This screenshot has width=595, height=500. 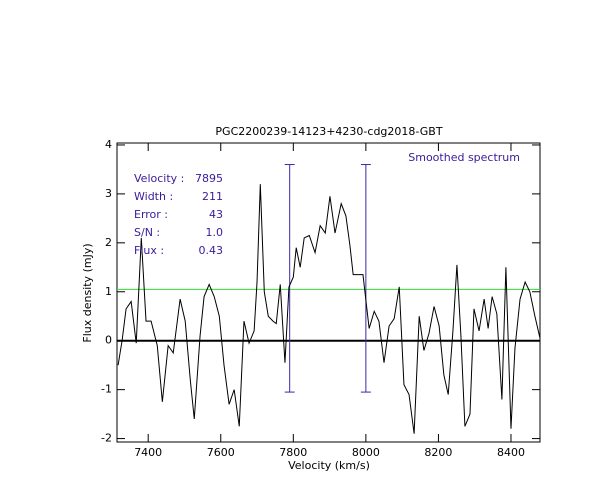 I want to click on y-tick-label: 1, so click(x=108, y=291).